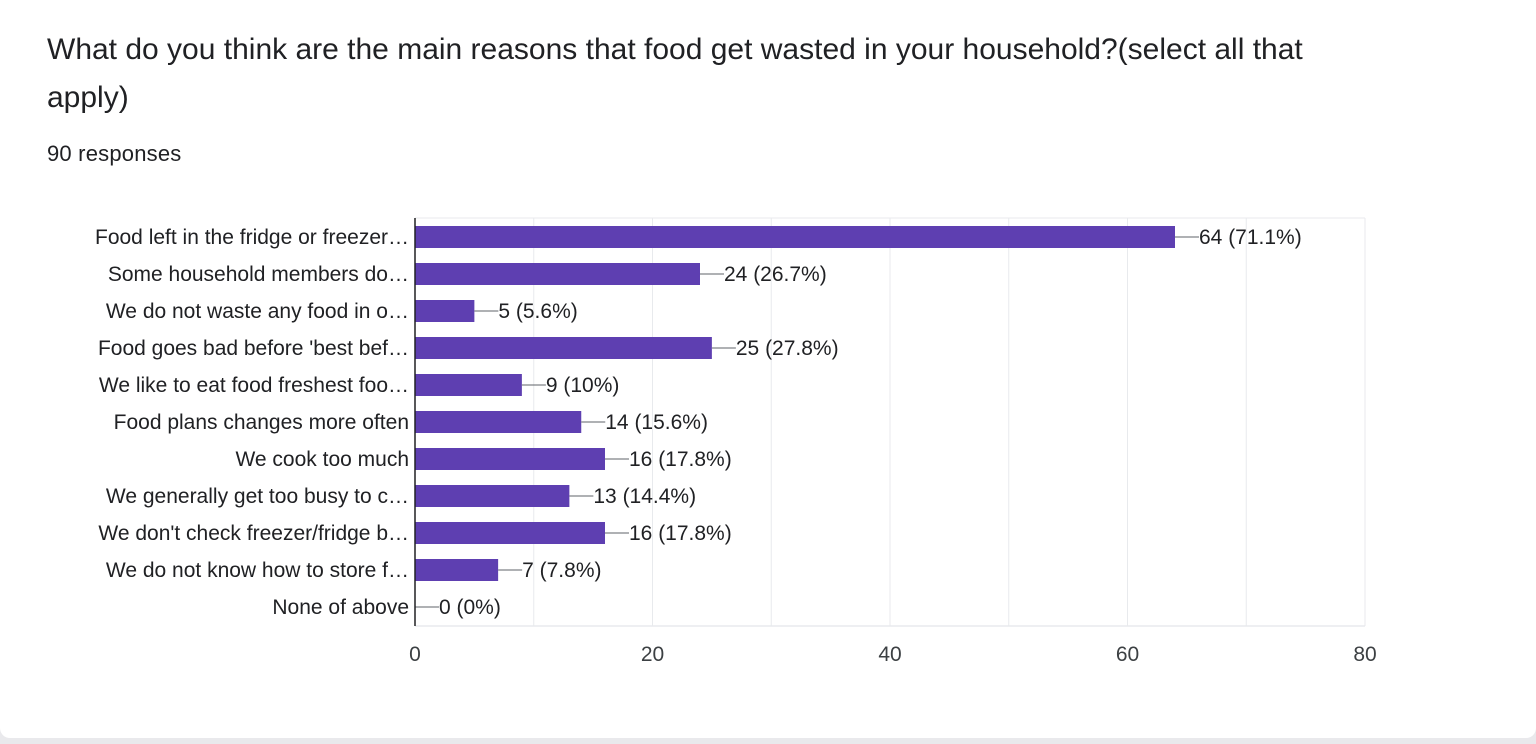 The width and height of the screenshot is (1536, 744). I want to click on x-tick-label: 40, so click(889, 654).